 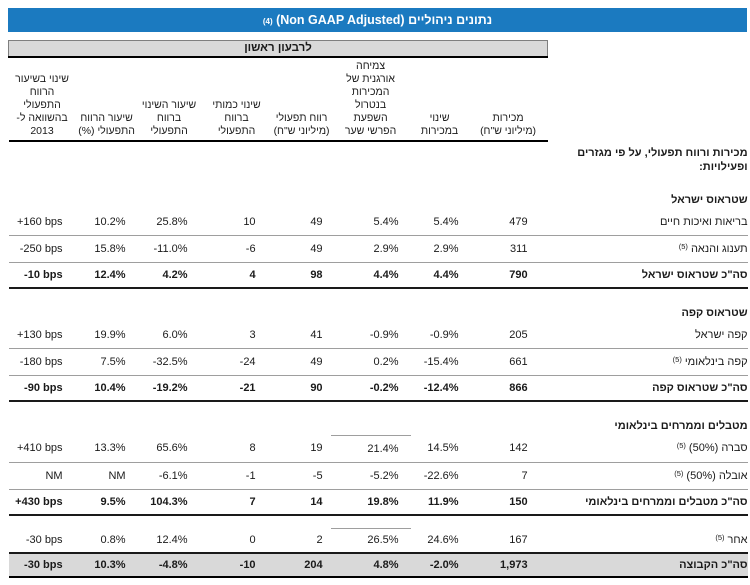 What do you see at coordinates (301, 565) in the screenshot?
I see `cell-operating-profit: 204` at bounding box center [301, 565].